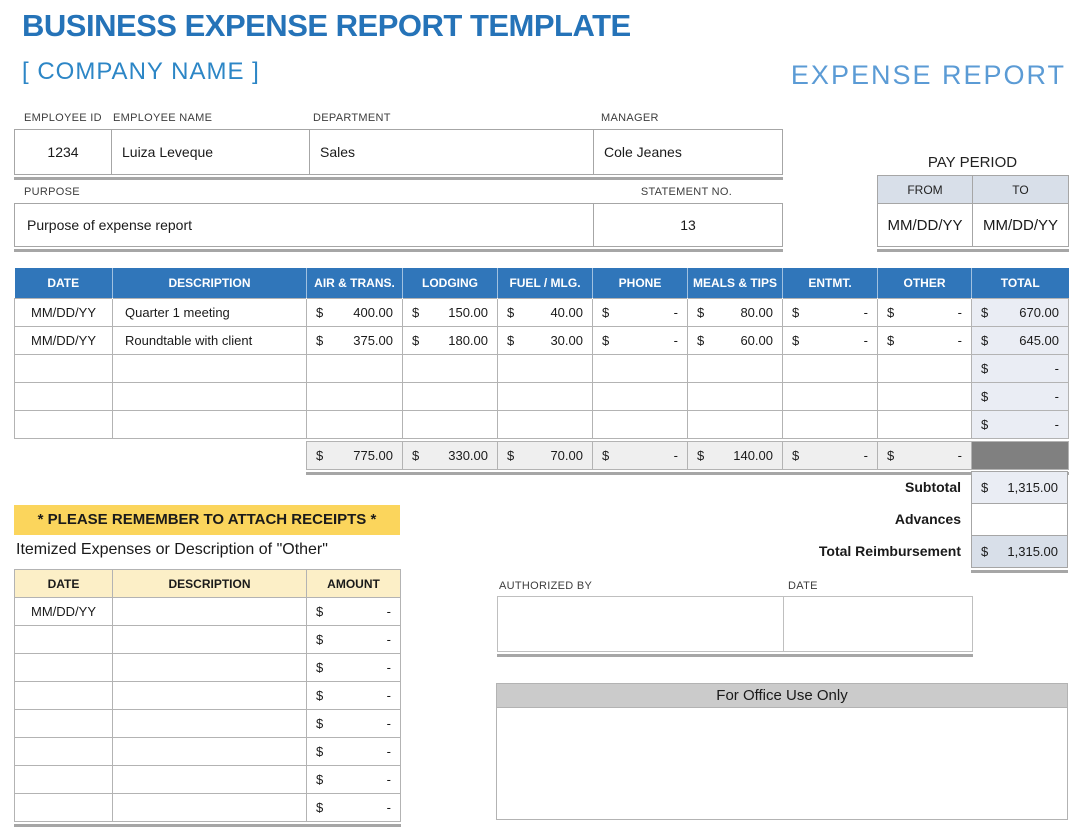  What do you see at coordinates (354, 340) in the screenshot?
I see `air-trans-cell: $375.00` at bounding box center [354, 340].